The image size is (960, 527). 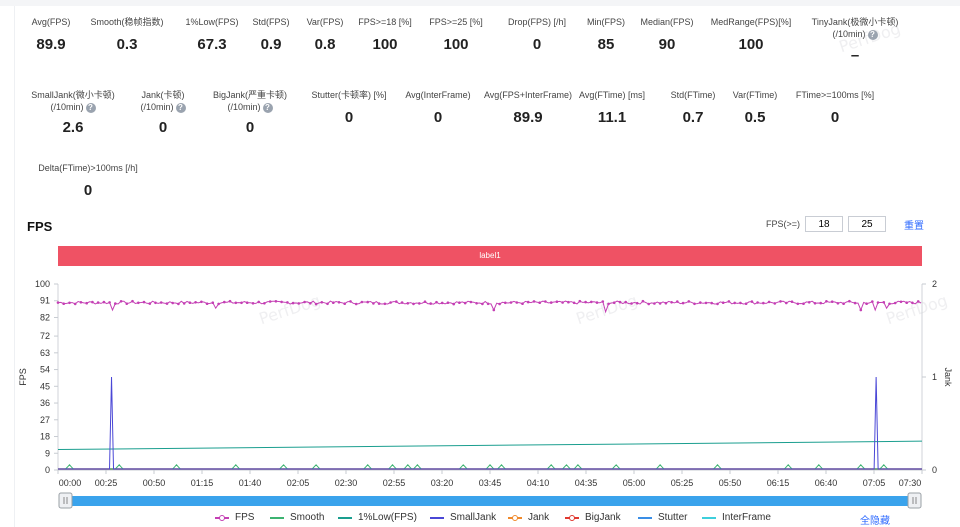 I want to click on stat-item: SmallJank(微小卡顿) (/10min)? 2.6, so click(x=73, y=113).